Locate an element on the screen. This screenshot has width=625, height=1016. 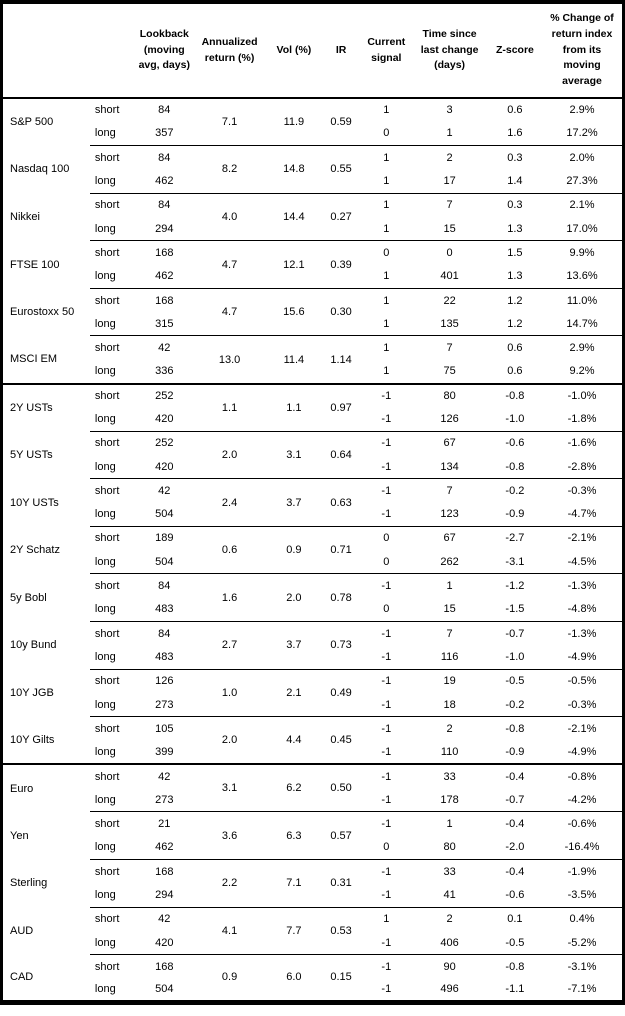
annualized-return-value: 0.6 is located at coordinates (229, 550).